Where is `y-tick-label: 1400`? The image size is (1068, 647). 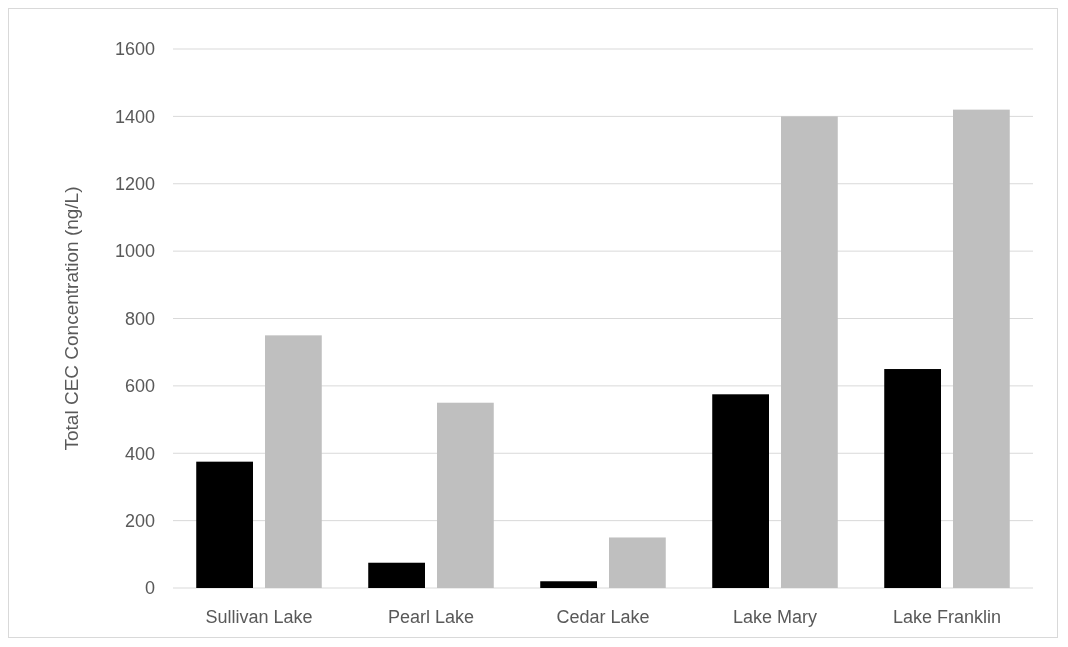 y-tick-label: 1400 is located at coordinates (134, 116).